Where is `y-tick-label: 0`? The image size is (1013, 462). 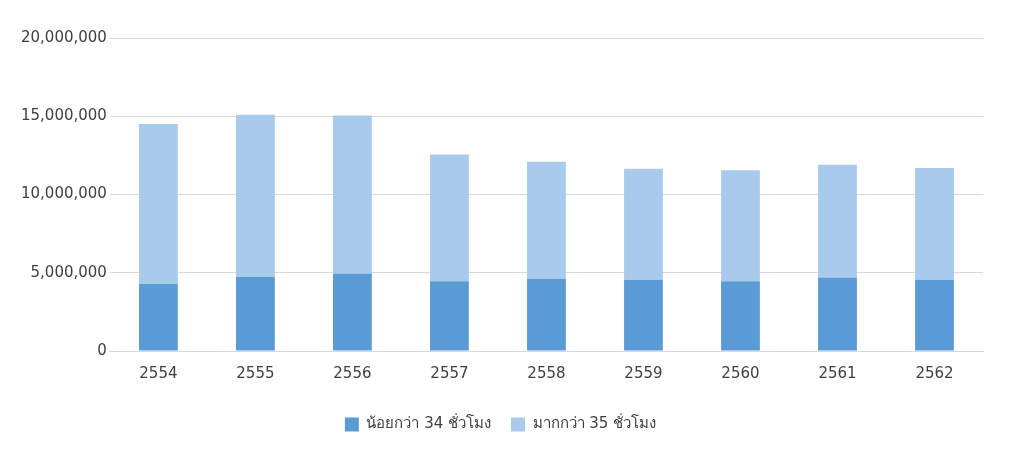
y-tick-label: 0 is located at coordinates (102, 349).